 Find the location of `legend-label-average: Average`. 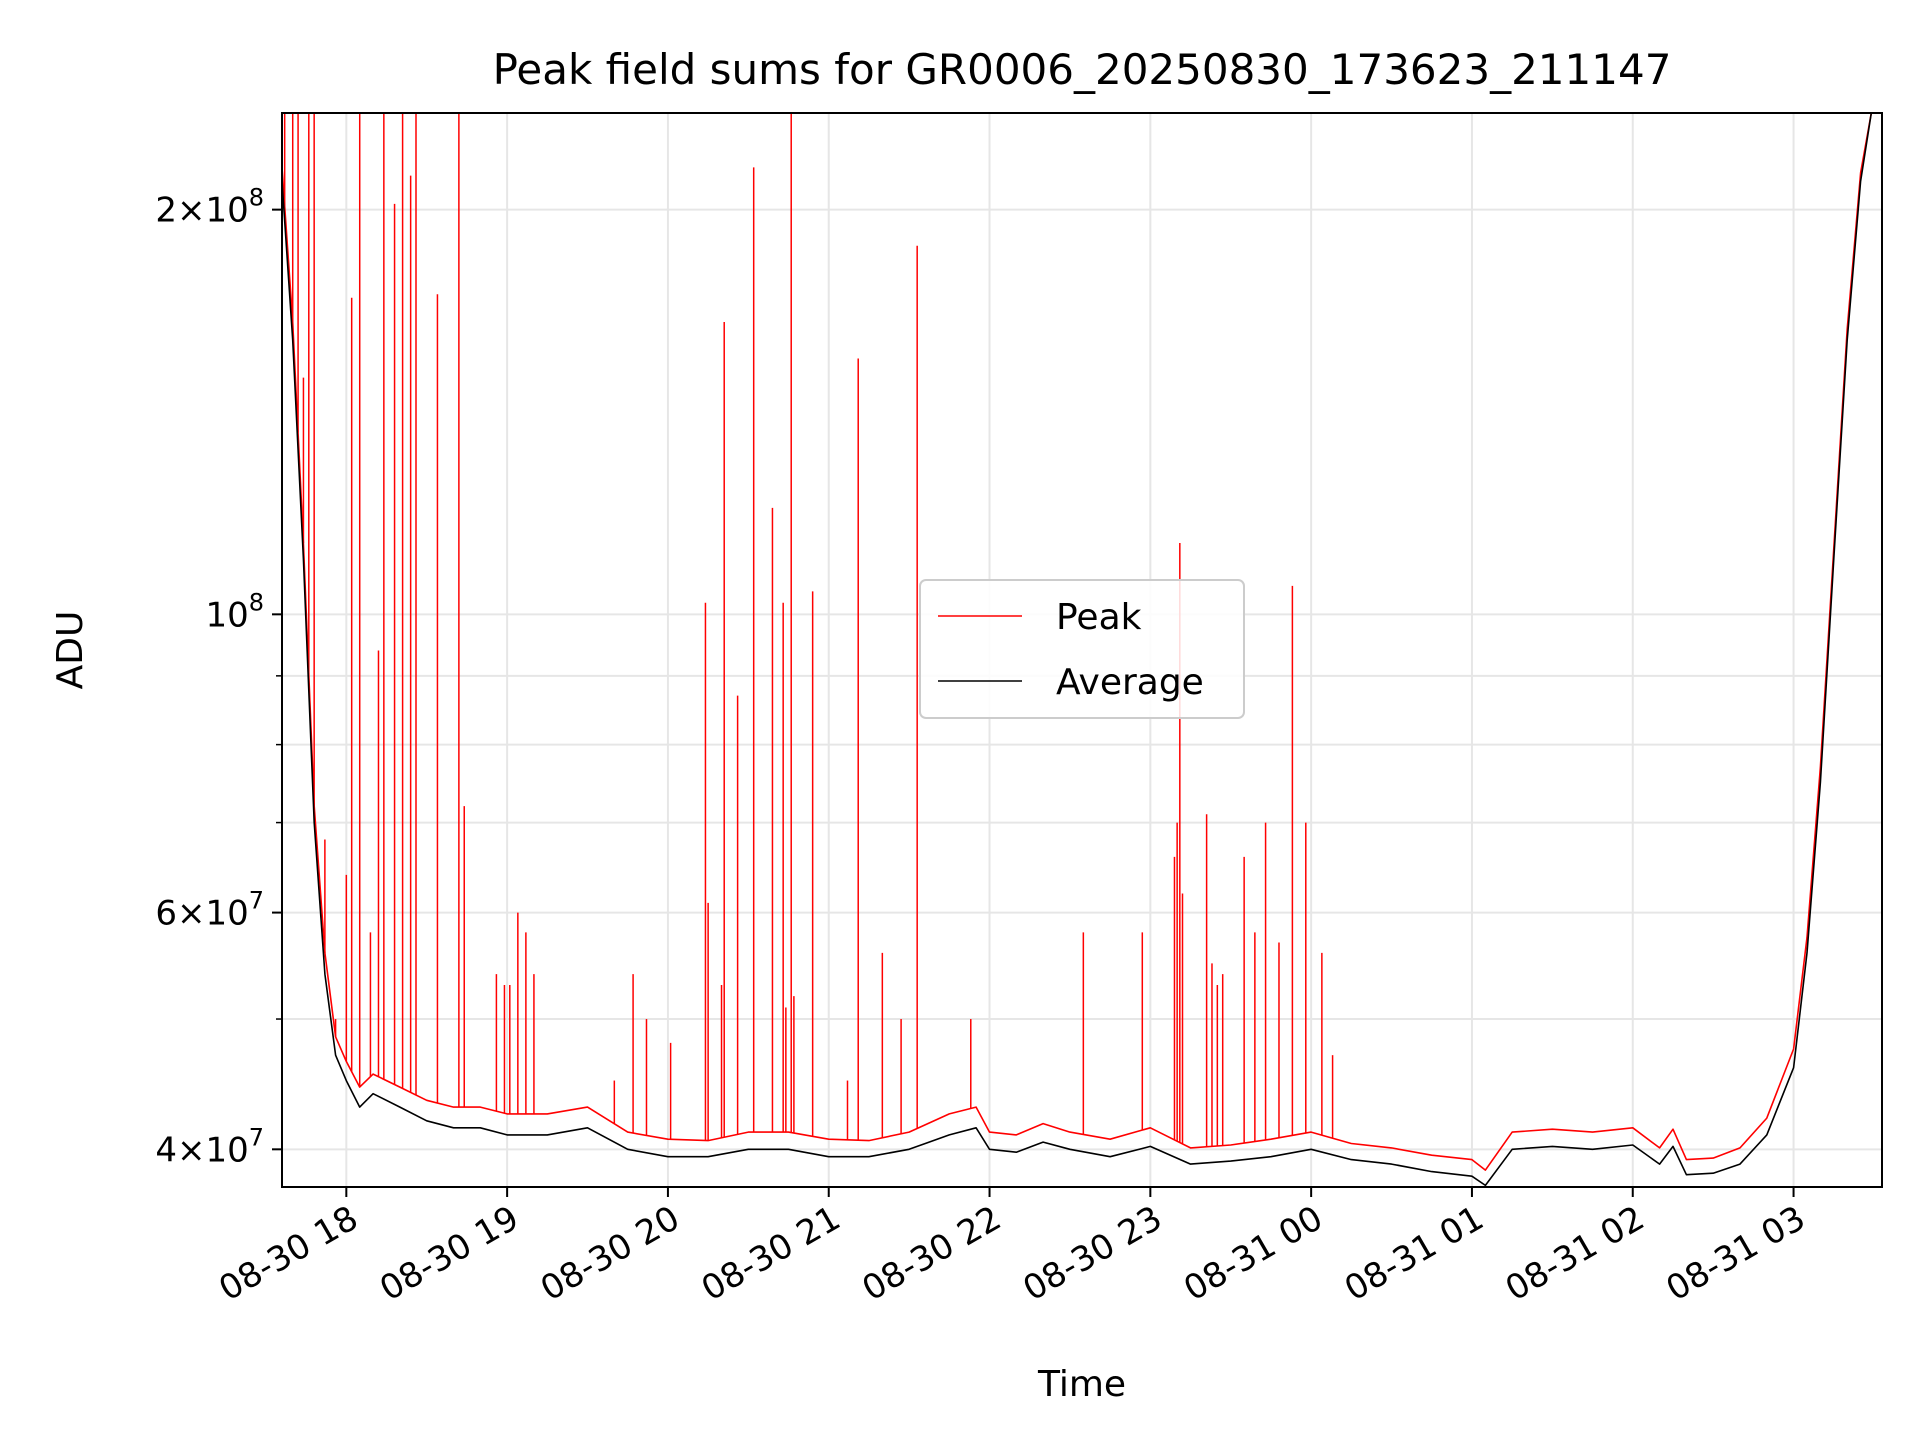

legend-label-average: Average is located at coordinates (1130, 682).